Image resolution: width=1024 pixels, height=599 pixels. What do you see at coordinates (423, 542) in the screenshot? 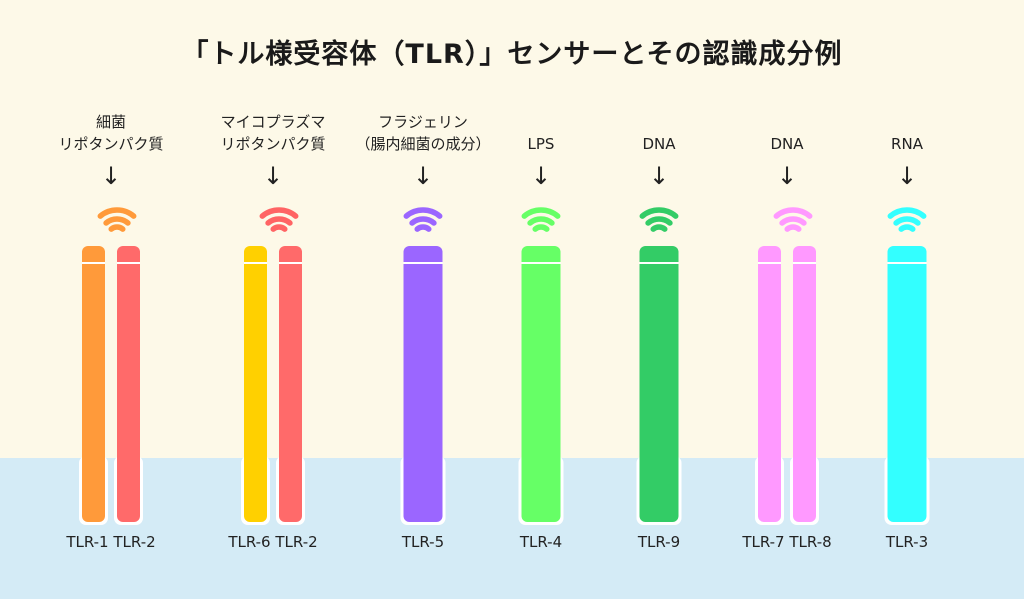
I see `tlr-label: TLR-5` at bounding box center [423, 542].